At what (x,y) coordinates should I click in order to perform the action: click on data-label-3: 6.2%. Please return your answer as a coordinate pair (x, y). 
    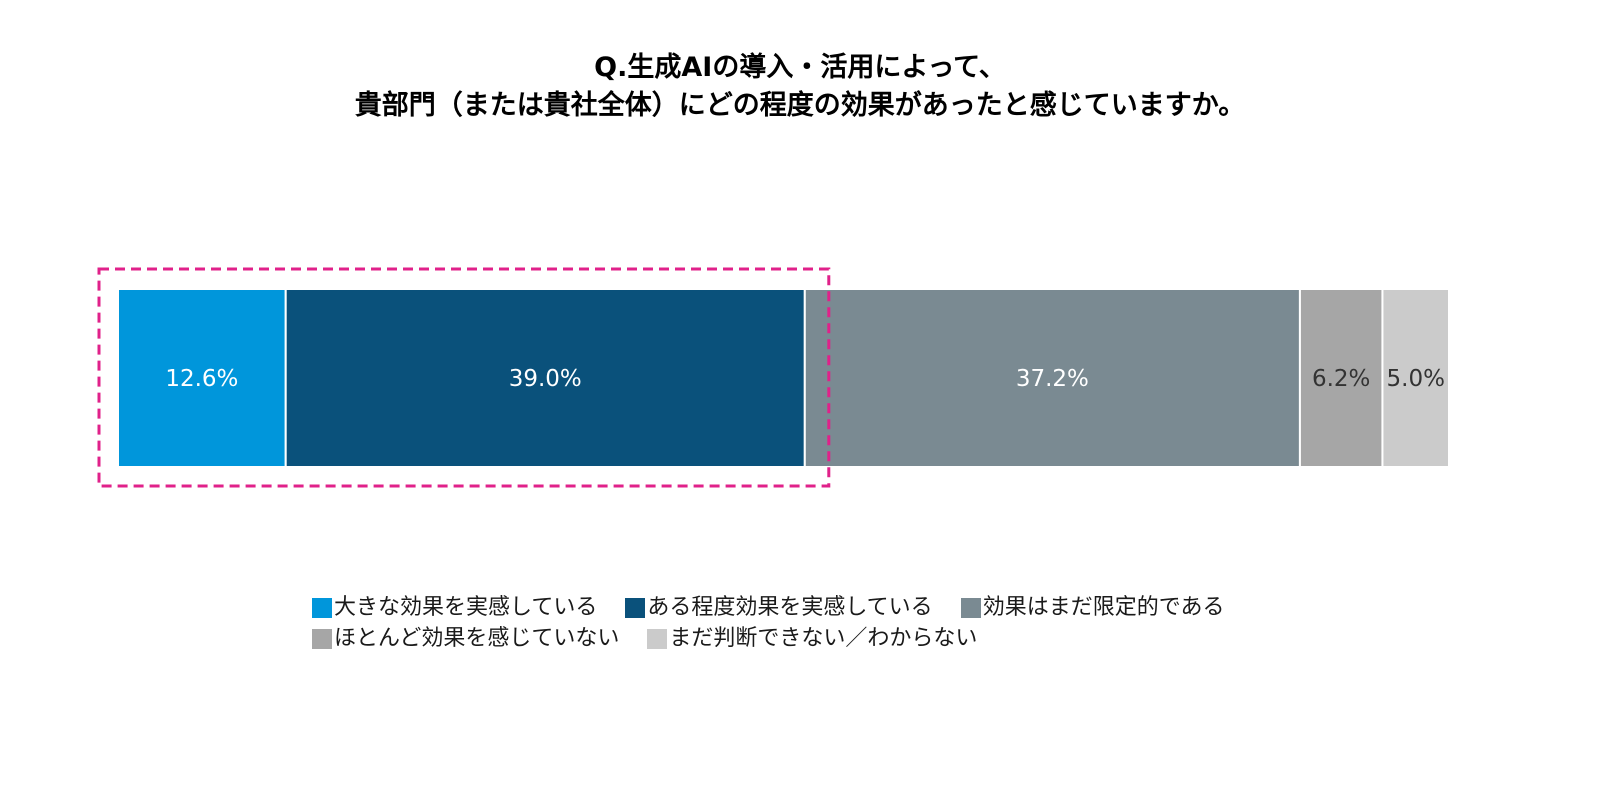
    Looking at the image, I should click on (1341, 379).